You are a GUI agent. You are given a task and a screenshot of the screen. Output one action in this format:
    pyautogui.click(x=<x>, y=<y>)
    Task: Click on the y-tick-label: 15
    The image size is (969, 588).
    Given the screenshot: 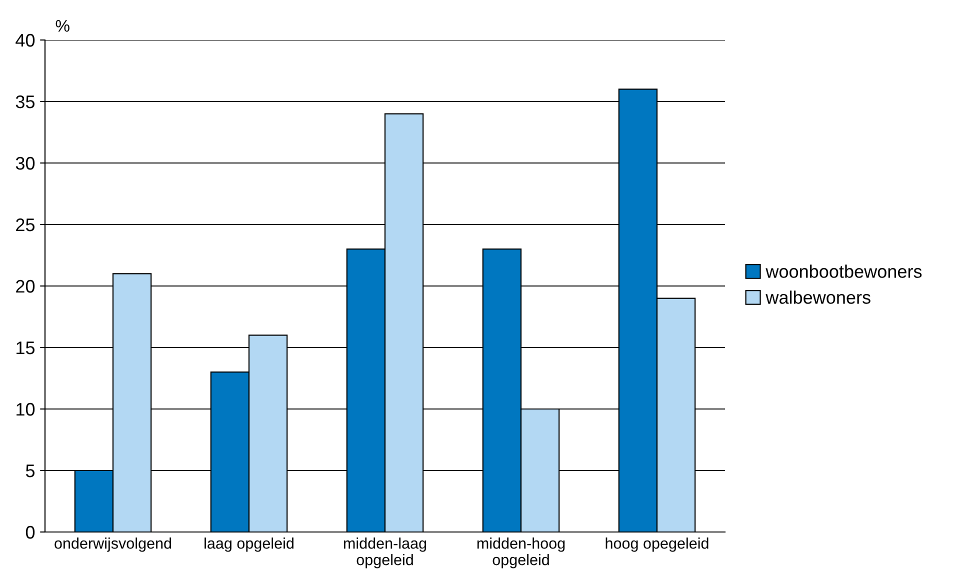 What is the action you would take?
    pyautogui.click(x=25, y=348)
    